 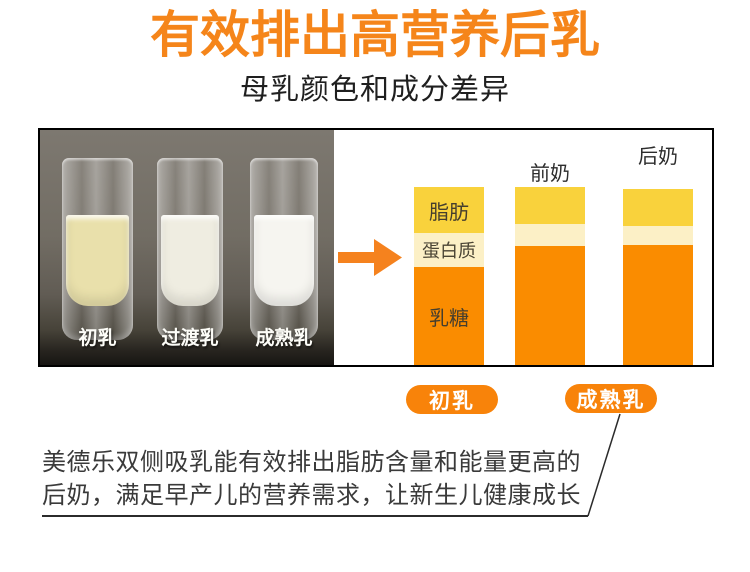 I want to click on test-tube-2: 过渡乳, so click(x=190, y=253).